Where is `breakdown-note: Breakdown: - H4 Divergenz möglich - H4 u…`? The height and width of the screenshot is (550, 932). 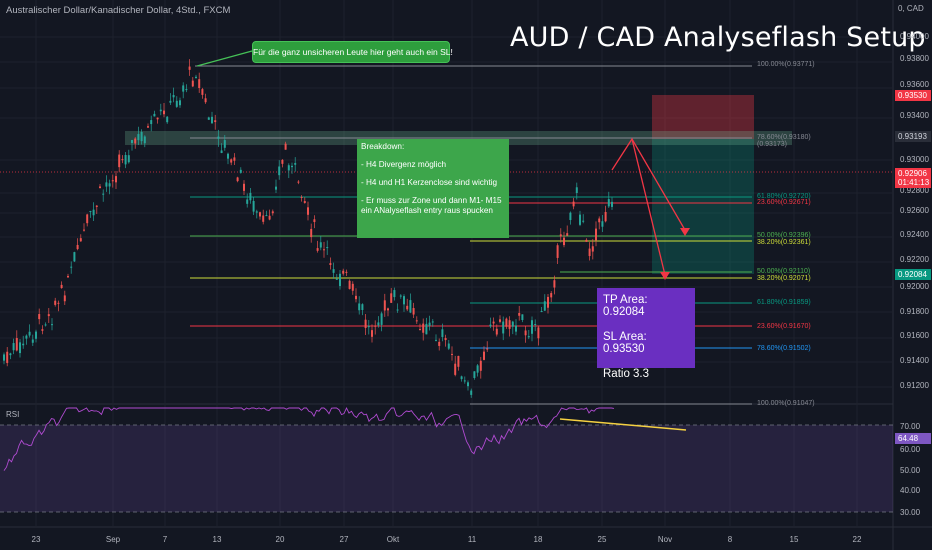
breakdown-note: Breakdown: - H4 Divergenz möglich - H4 u… is located at coordinates (433, 188).